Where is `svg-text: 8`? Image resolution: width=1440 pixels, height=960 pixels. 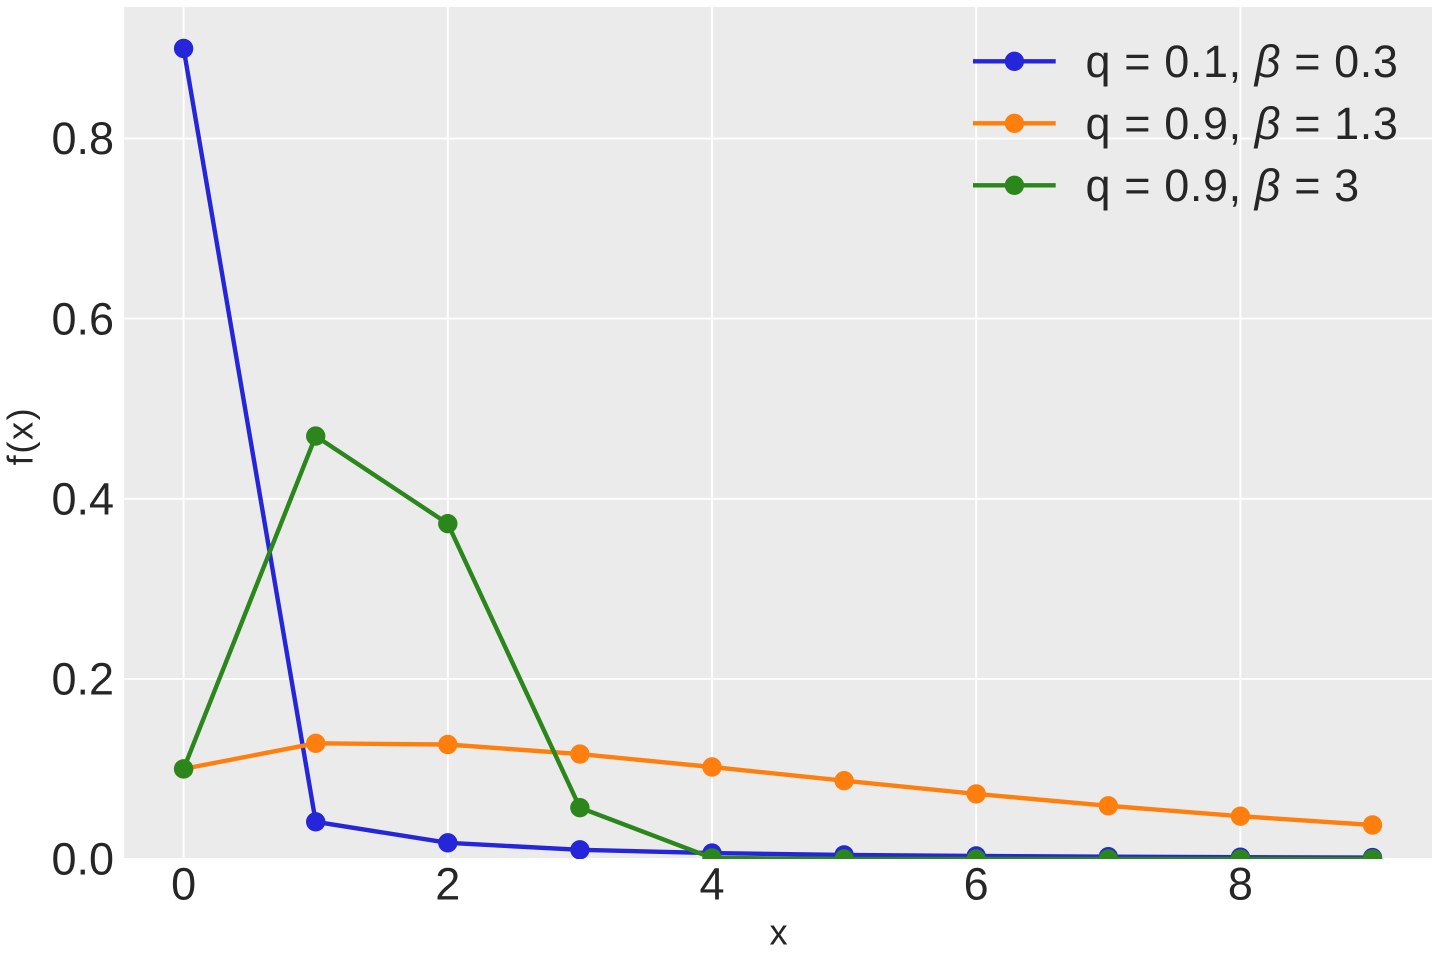 svg-text: 8 is located at coordinates (1240, 884).